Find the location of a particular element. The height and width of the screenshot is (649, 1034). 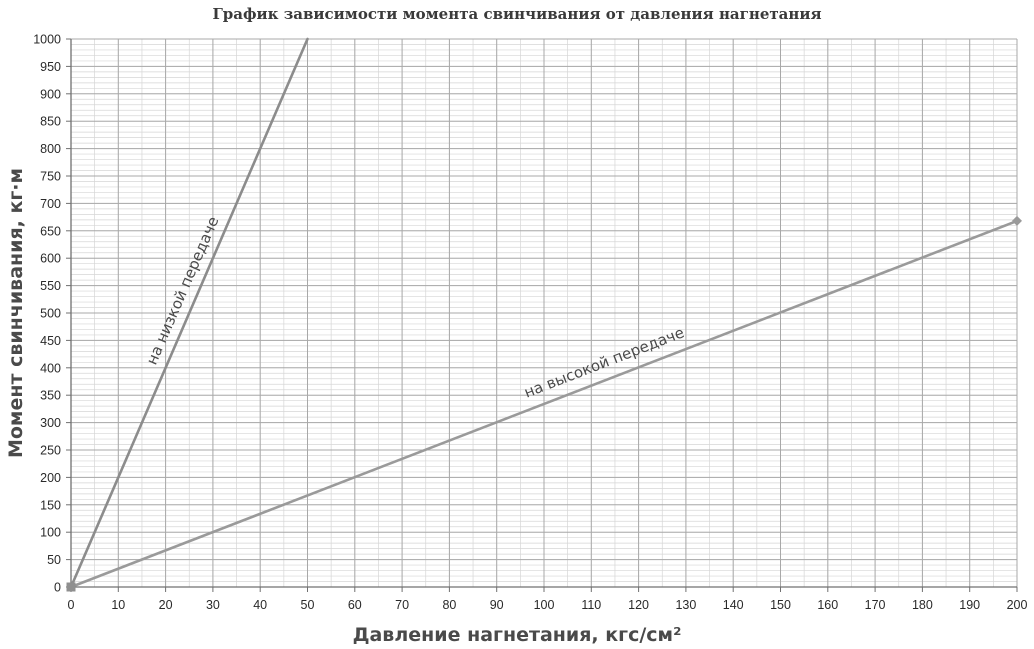

y-tick-label: 700 is located at coordinates (50, 204).